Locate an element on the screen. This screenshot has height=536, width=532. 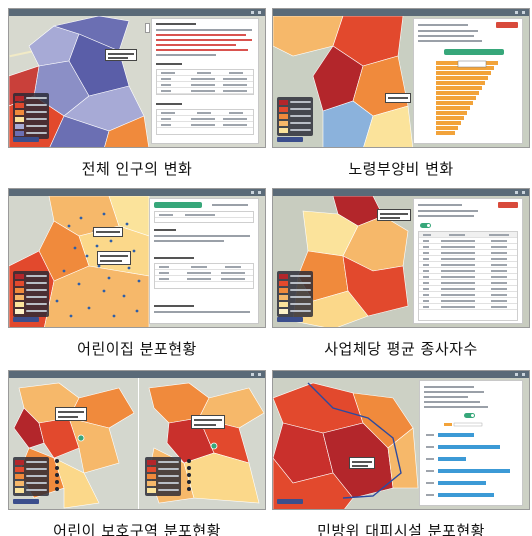
screenshot-elderly-dependency is located at coordinates (401, 78).